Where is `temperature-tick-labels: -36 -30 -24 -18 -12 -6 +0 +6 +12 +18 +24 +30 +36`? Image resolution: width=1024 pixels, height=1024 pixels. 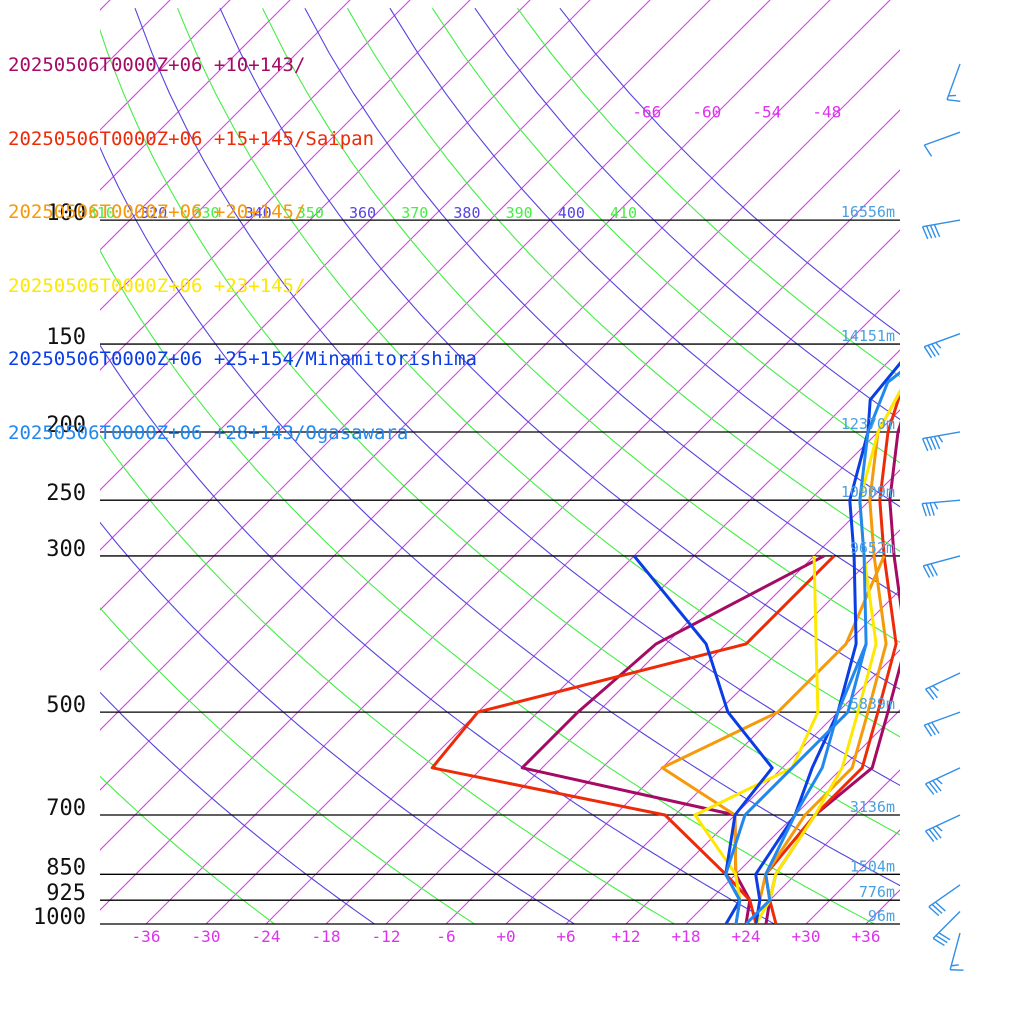
temperature-tick-labels: -36 -30 -24 -18 -12 -6 +0 +6 +12 +18 +24 +30 +36 is located at coordinates (506, 936).